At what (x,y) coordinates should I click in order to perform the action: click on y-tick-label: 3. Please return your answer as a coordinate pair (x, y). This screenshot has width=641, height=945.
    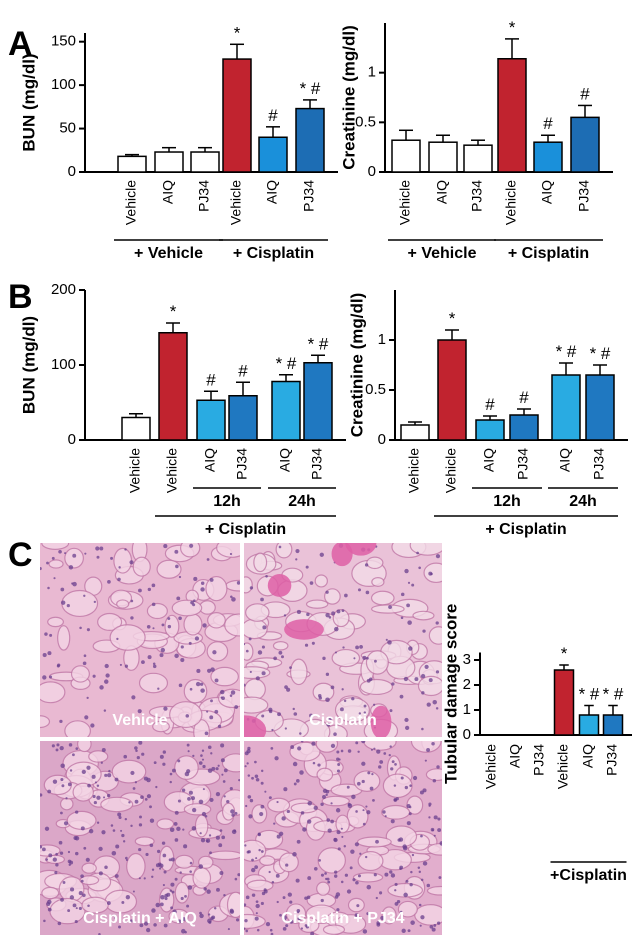
    Looking at the image, I should click on (467, 659).